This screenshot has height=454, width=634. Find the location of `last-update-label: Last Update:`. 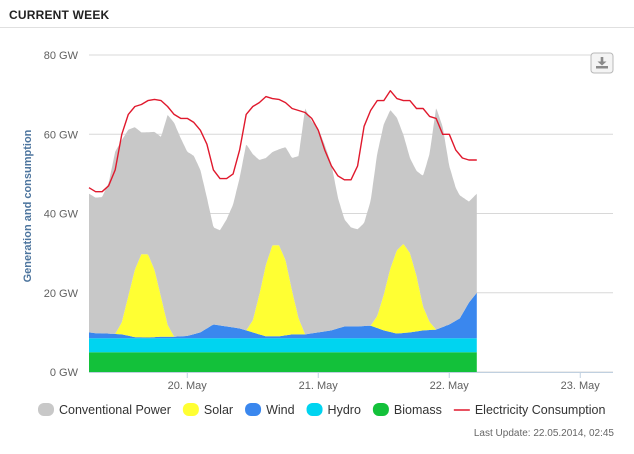

last-update-label: Last Update: is located at coordinates (502, 433).